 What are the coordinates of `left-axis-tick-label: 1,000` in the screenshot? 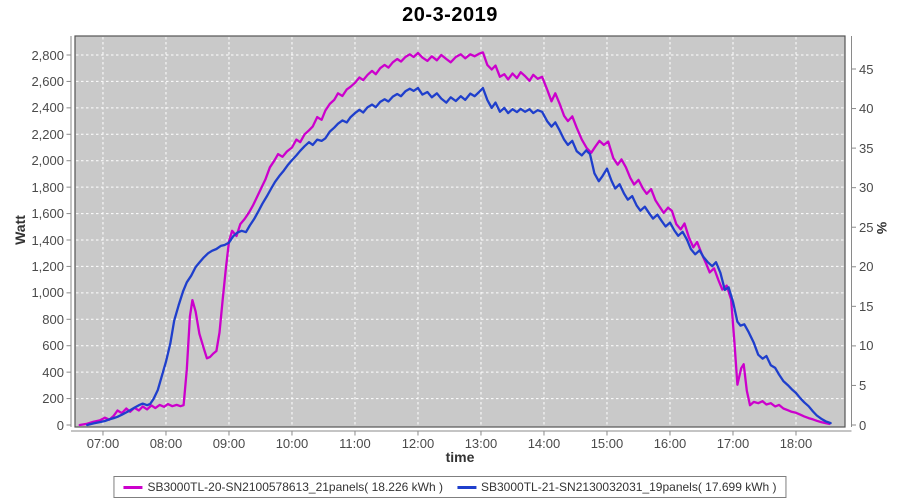 It's located at (47, 293).